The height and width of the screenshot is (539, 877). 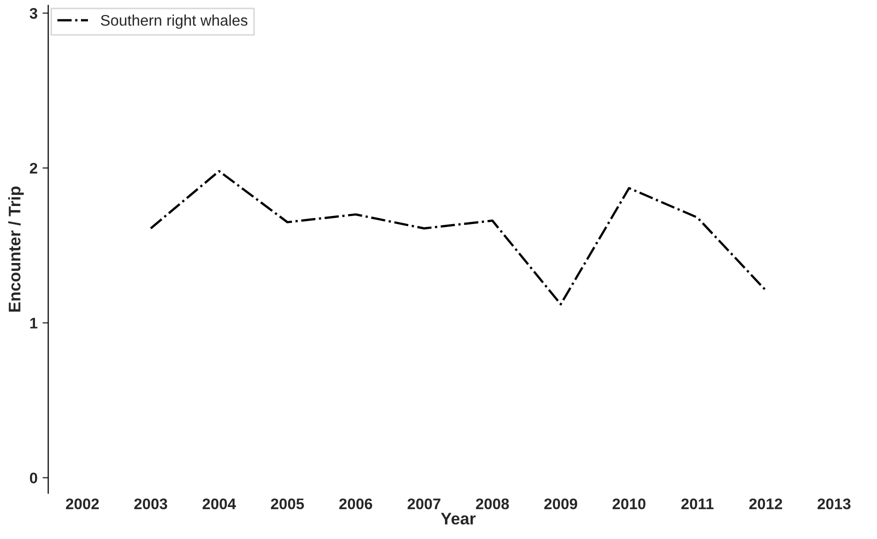 I want to click on x-tick-label: 2007, so click(x=424, y=504).